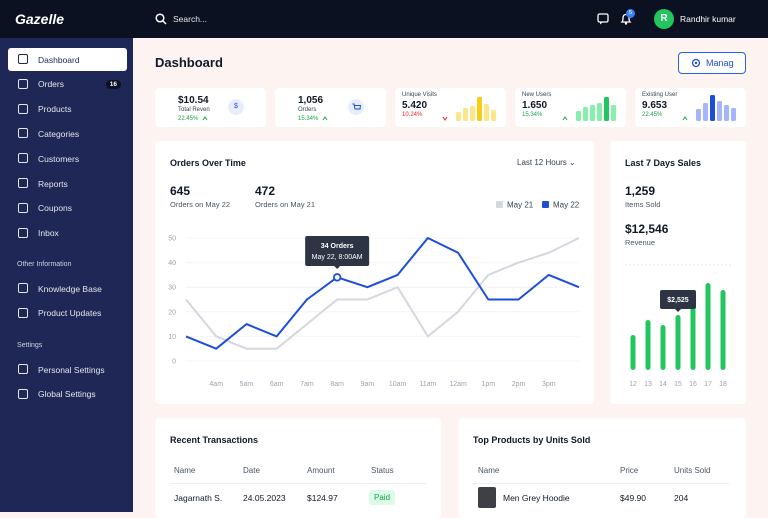 The height and width of the screenshot is (518, 768). What do you see at coordinates (161, 19) in the screenshot?
I see `search-icon` at bounding box center [161, 19].